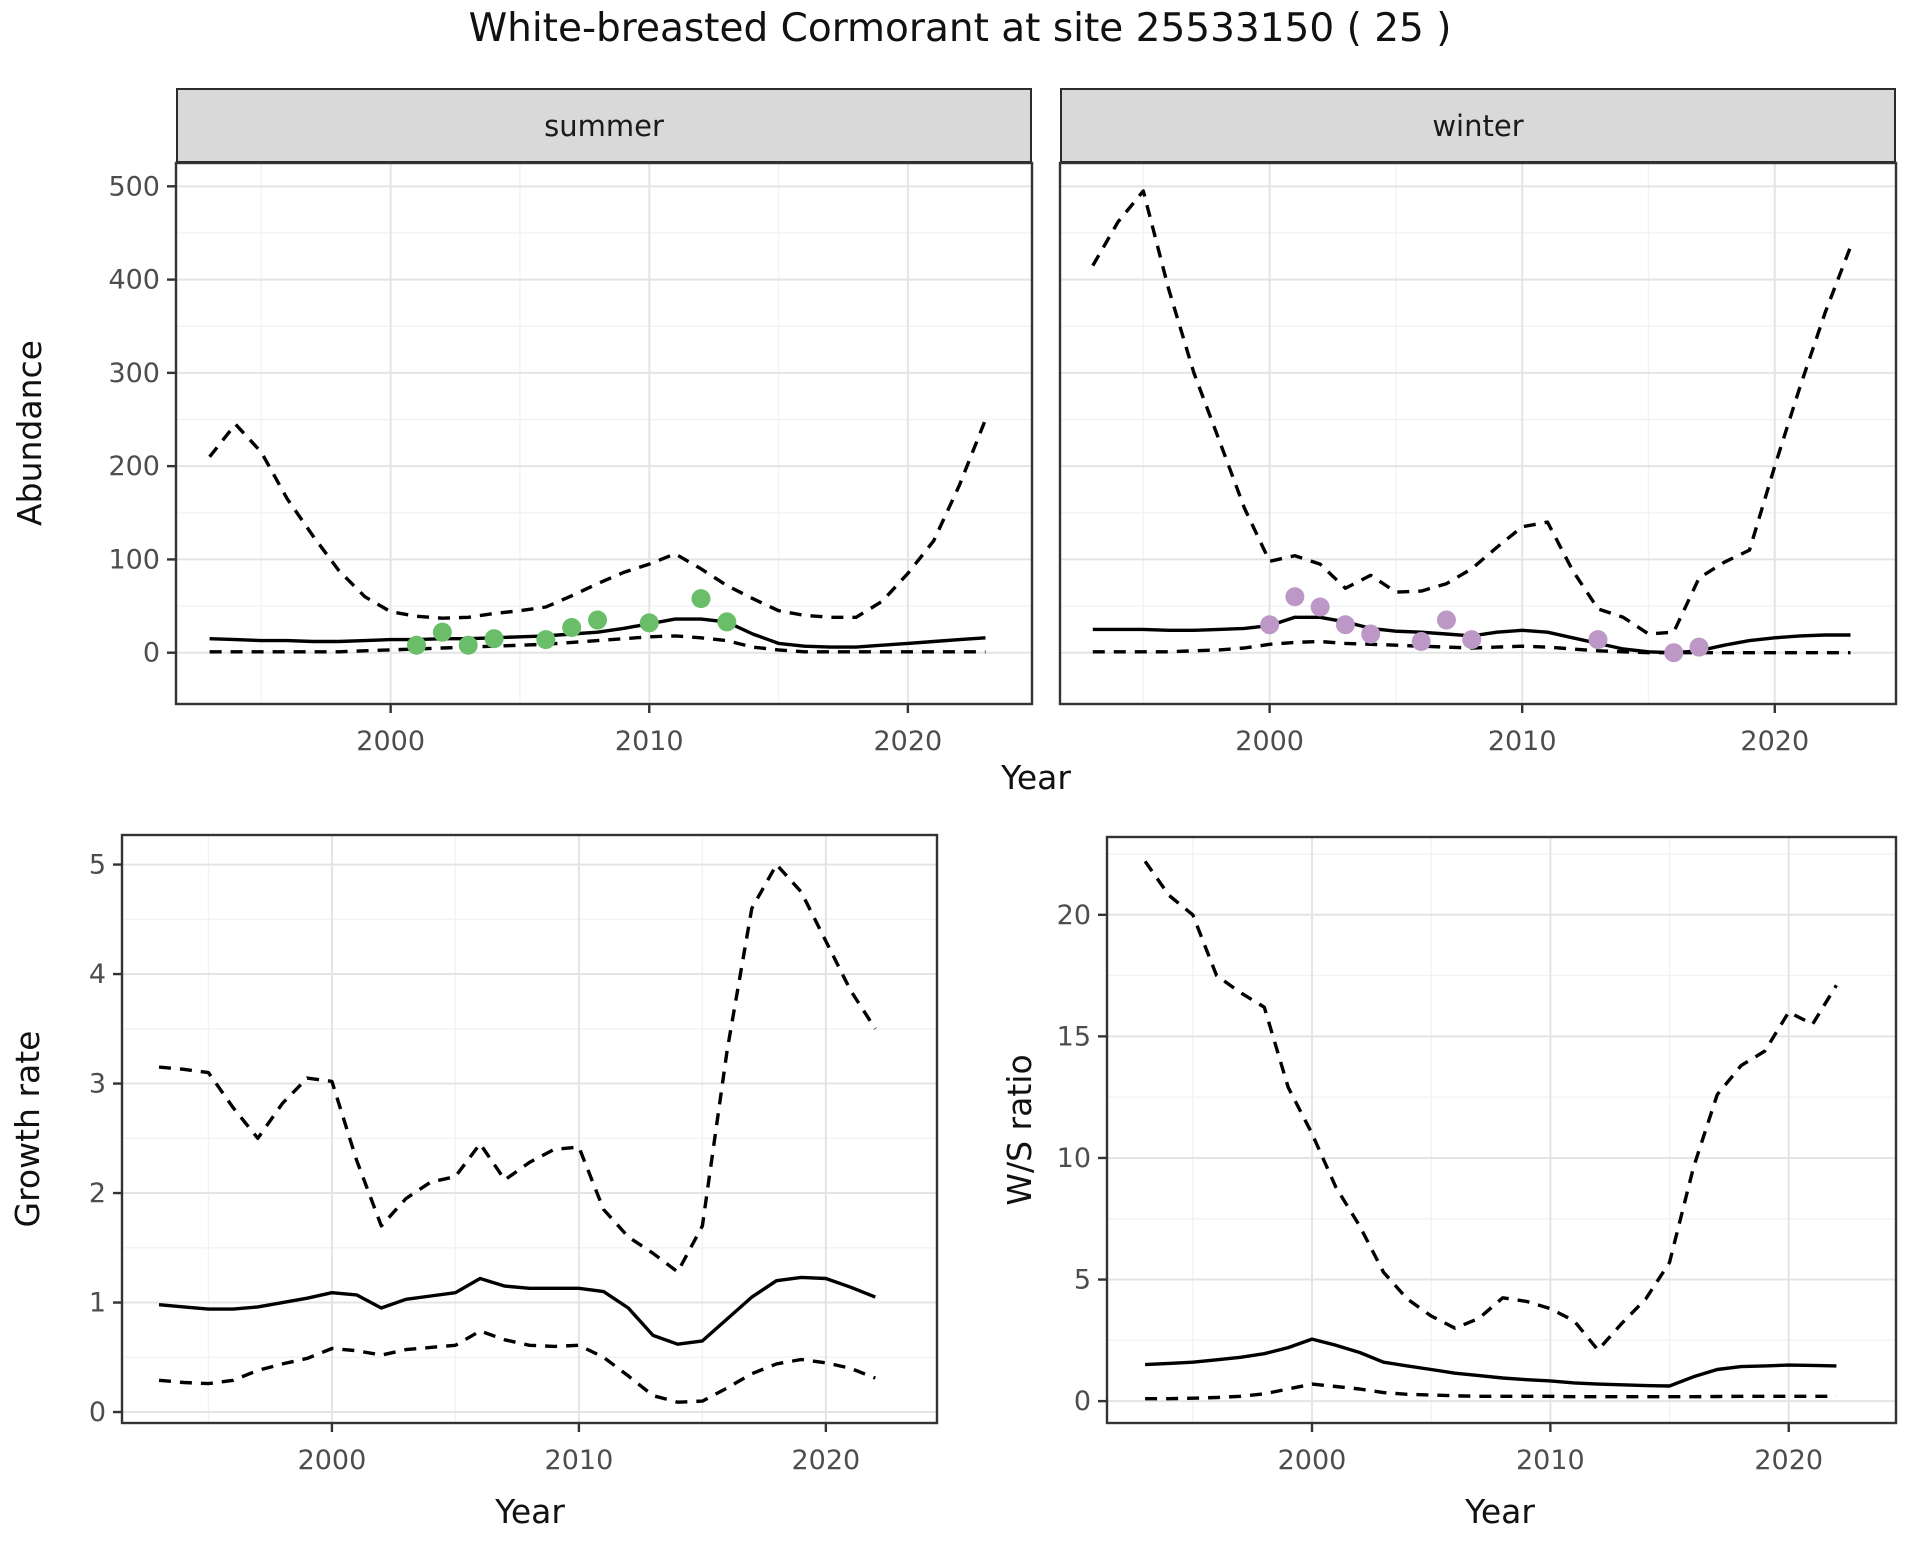 The image size is (1920, 1560). I want to click on y-tick-label: 20, so click(1074, 915).